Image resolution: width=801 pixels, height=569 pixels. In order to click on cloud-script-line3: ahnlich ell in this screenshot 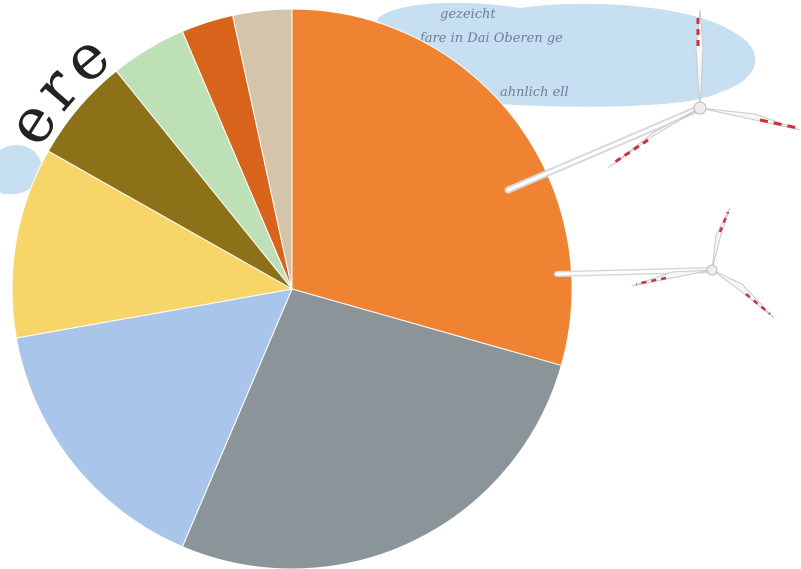, I will do `click(534, 92)`.